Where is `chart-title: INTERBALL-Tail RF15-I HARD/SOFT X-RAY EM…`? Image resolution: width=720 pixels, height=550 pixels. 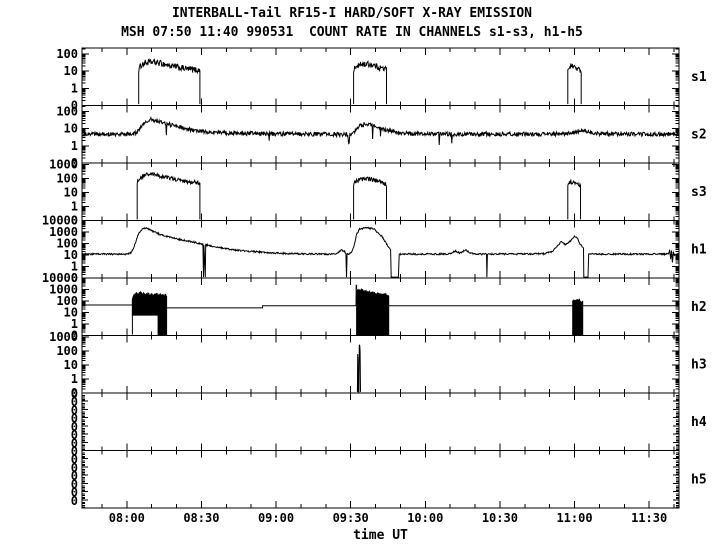 chart-title: INTERBALL-Tail RF15-I HARD/SOFT X-RAY EM… is located at coordinates (352, 13).